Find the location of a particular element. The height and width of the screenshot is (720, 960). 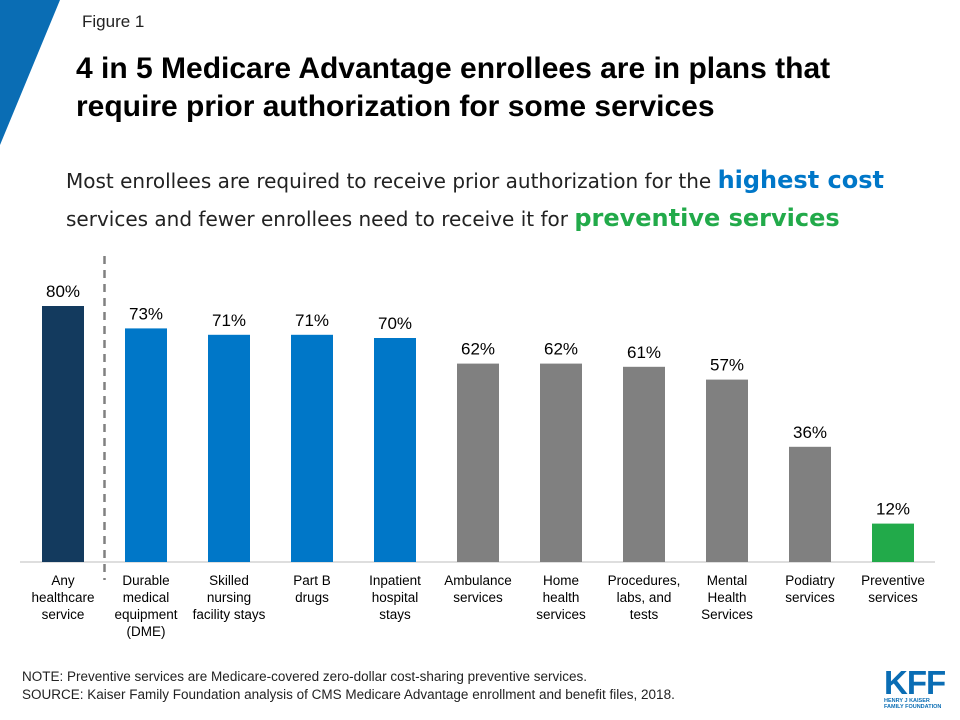

figure-label: Figure 1 is located at coordinates (113, 21).